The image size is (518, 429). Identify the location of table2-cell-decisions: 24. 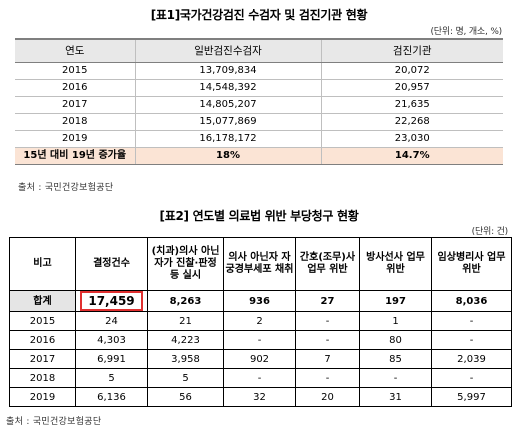
(111, 321).